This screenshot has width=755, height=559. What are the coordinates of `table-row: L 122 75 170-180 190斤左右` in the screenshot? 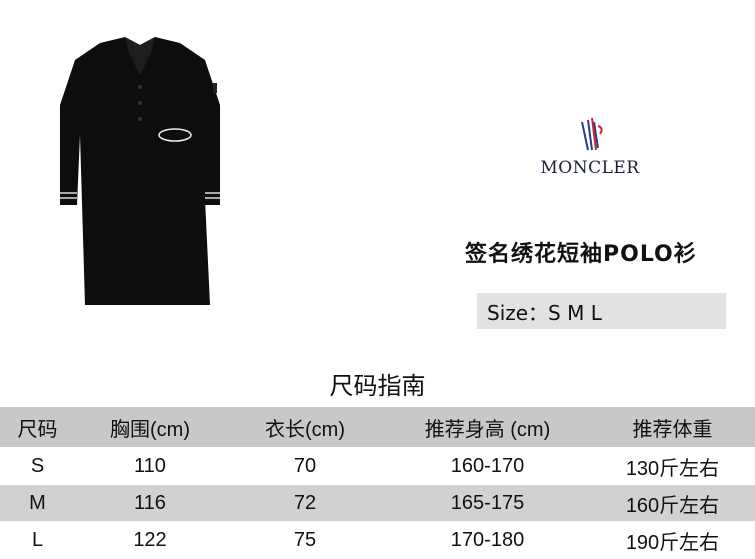 It's located at (377, 540).